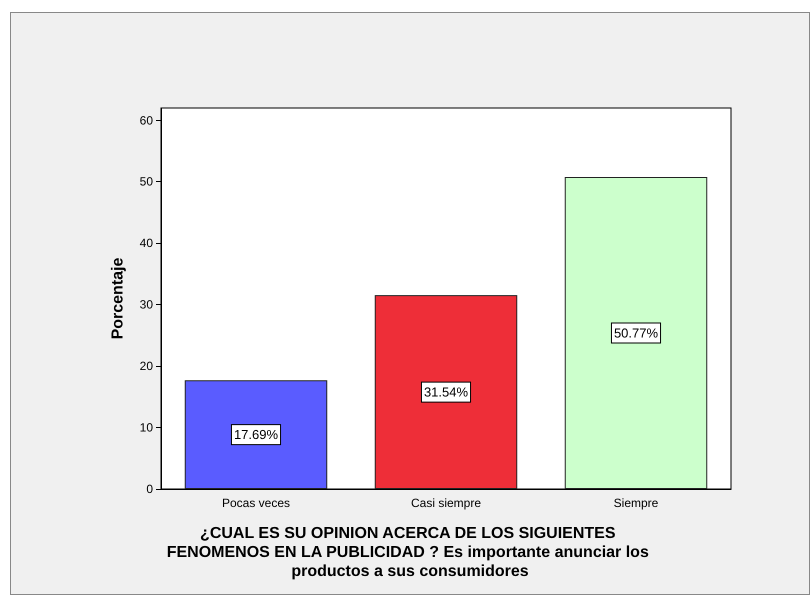 Image resolution: width=811 pixels, height=595 pixels. Describe the element at coordinates (147, 366) in the screenshot. I see `y-tick-label: 20` at that location.